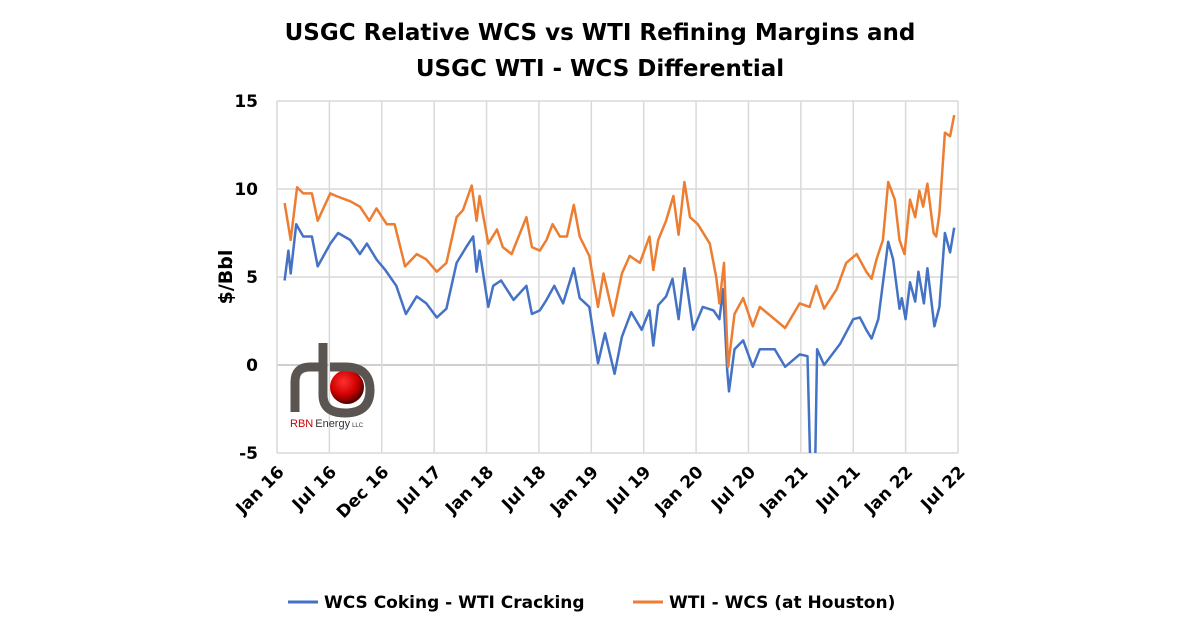 Image resolution: width=1200 pixels, height=630 pixels. Describe the element at coordinates (347, 387) in the screenshot. I see `logo-ball-icon` at that location.